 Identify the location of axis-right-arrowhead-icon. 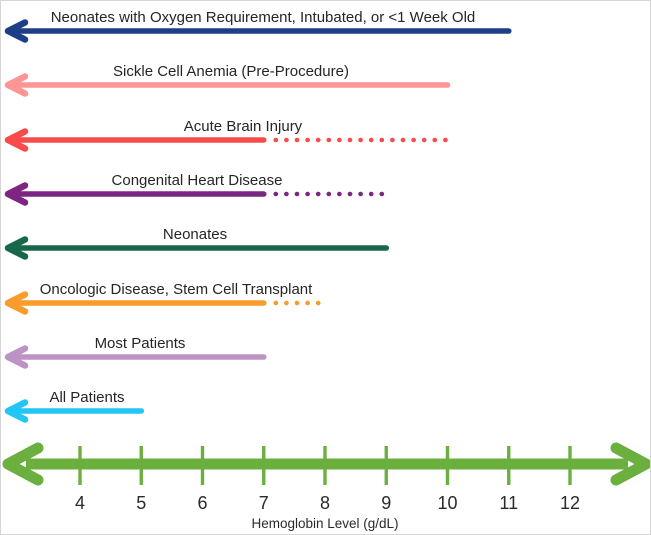
(630, 464).